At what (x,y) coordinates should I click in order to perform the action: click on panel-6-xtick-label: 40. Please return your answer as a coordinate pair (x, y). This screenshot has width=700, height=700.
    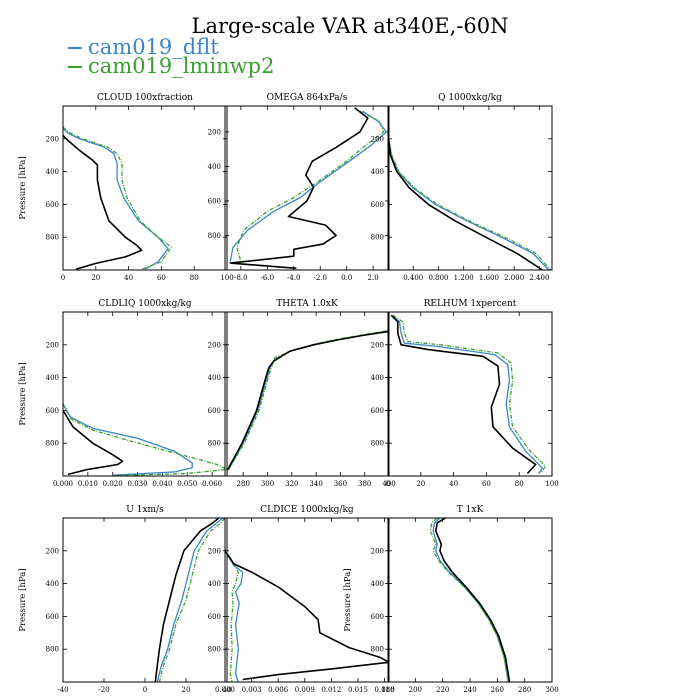
    Looking at the image, I should click on (453, 484).